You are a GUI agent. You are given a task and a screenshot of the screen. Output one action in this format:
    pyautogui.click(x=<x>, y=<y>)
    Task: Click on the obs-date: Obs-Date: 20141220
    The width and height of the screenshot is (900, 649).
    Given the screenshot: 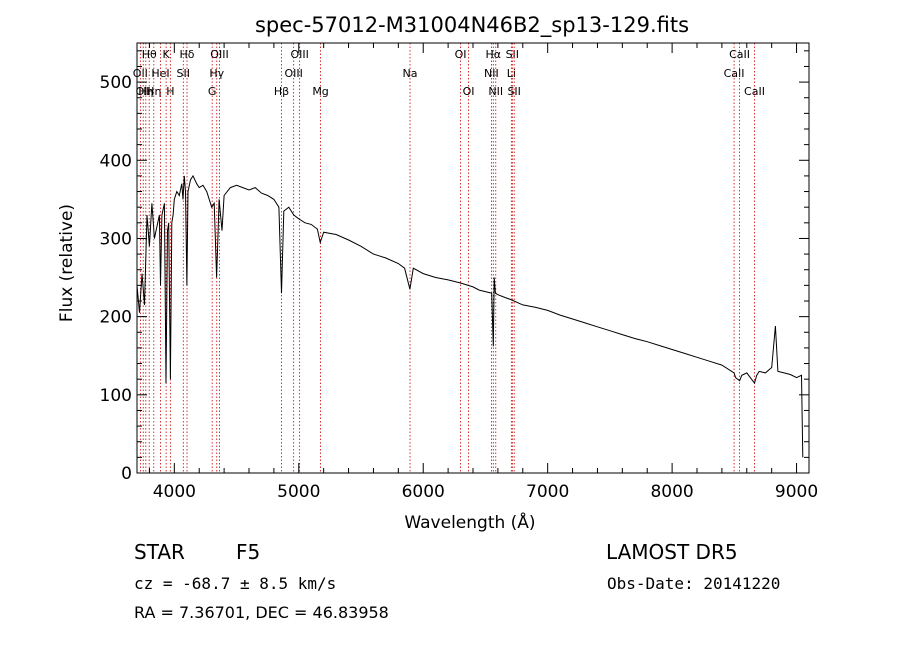 What is the action you would take?
    pyautogui.click(x=694, y=583)
    